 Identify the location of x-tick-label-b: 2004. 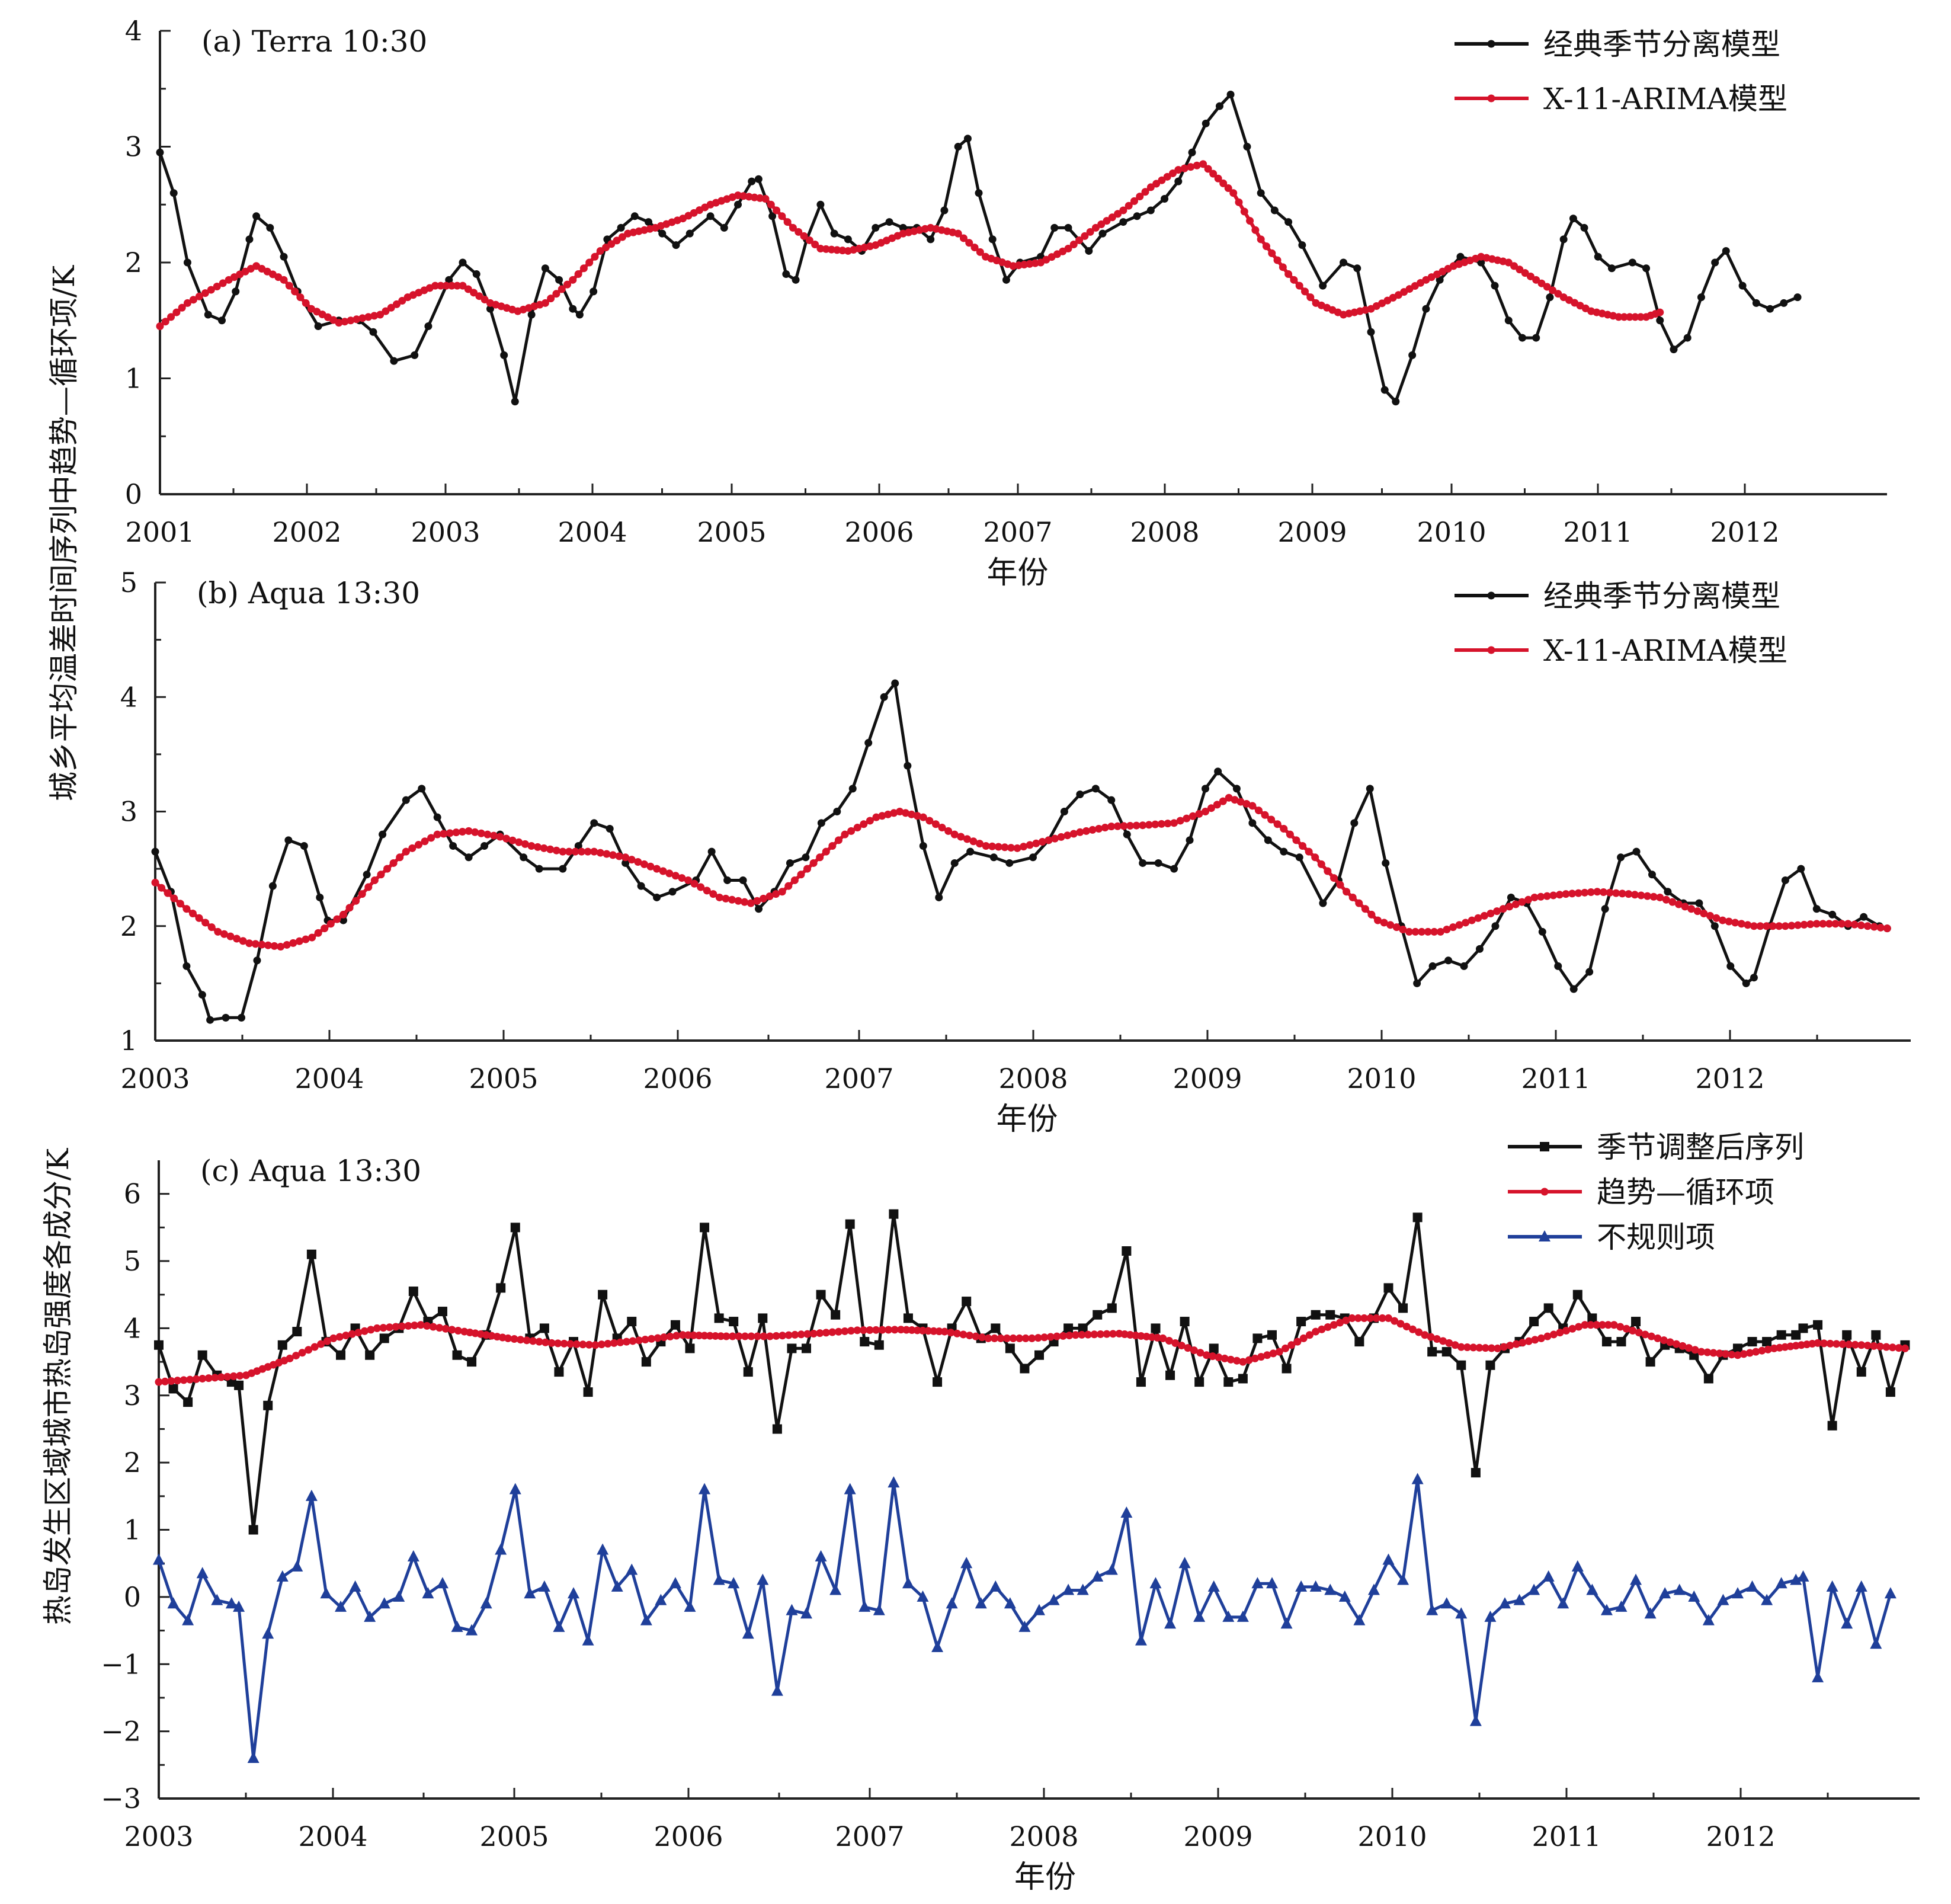
(329, 1079).